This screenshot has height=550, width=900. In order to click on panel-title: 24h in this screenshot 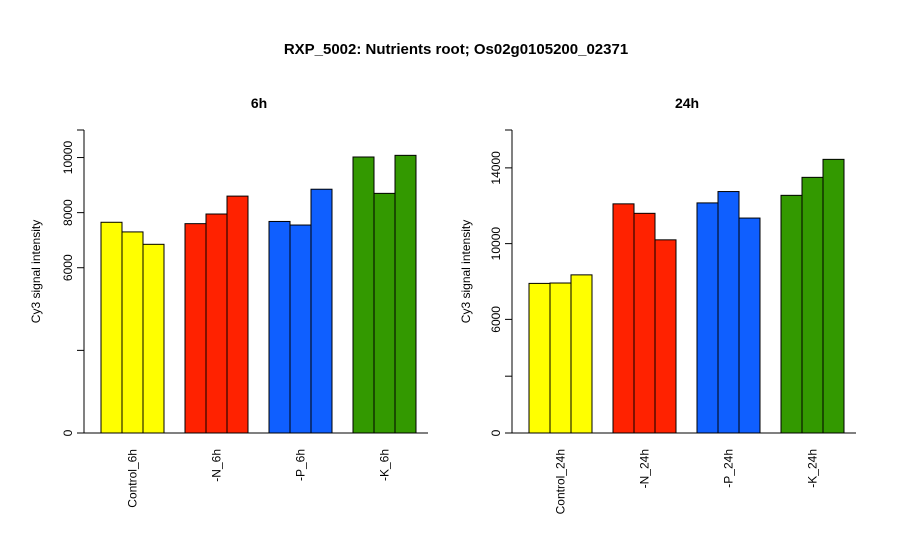, I will do `click(687, 103)`.